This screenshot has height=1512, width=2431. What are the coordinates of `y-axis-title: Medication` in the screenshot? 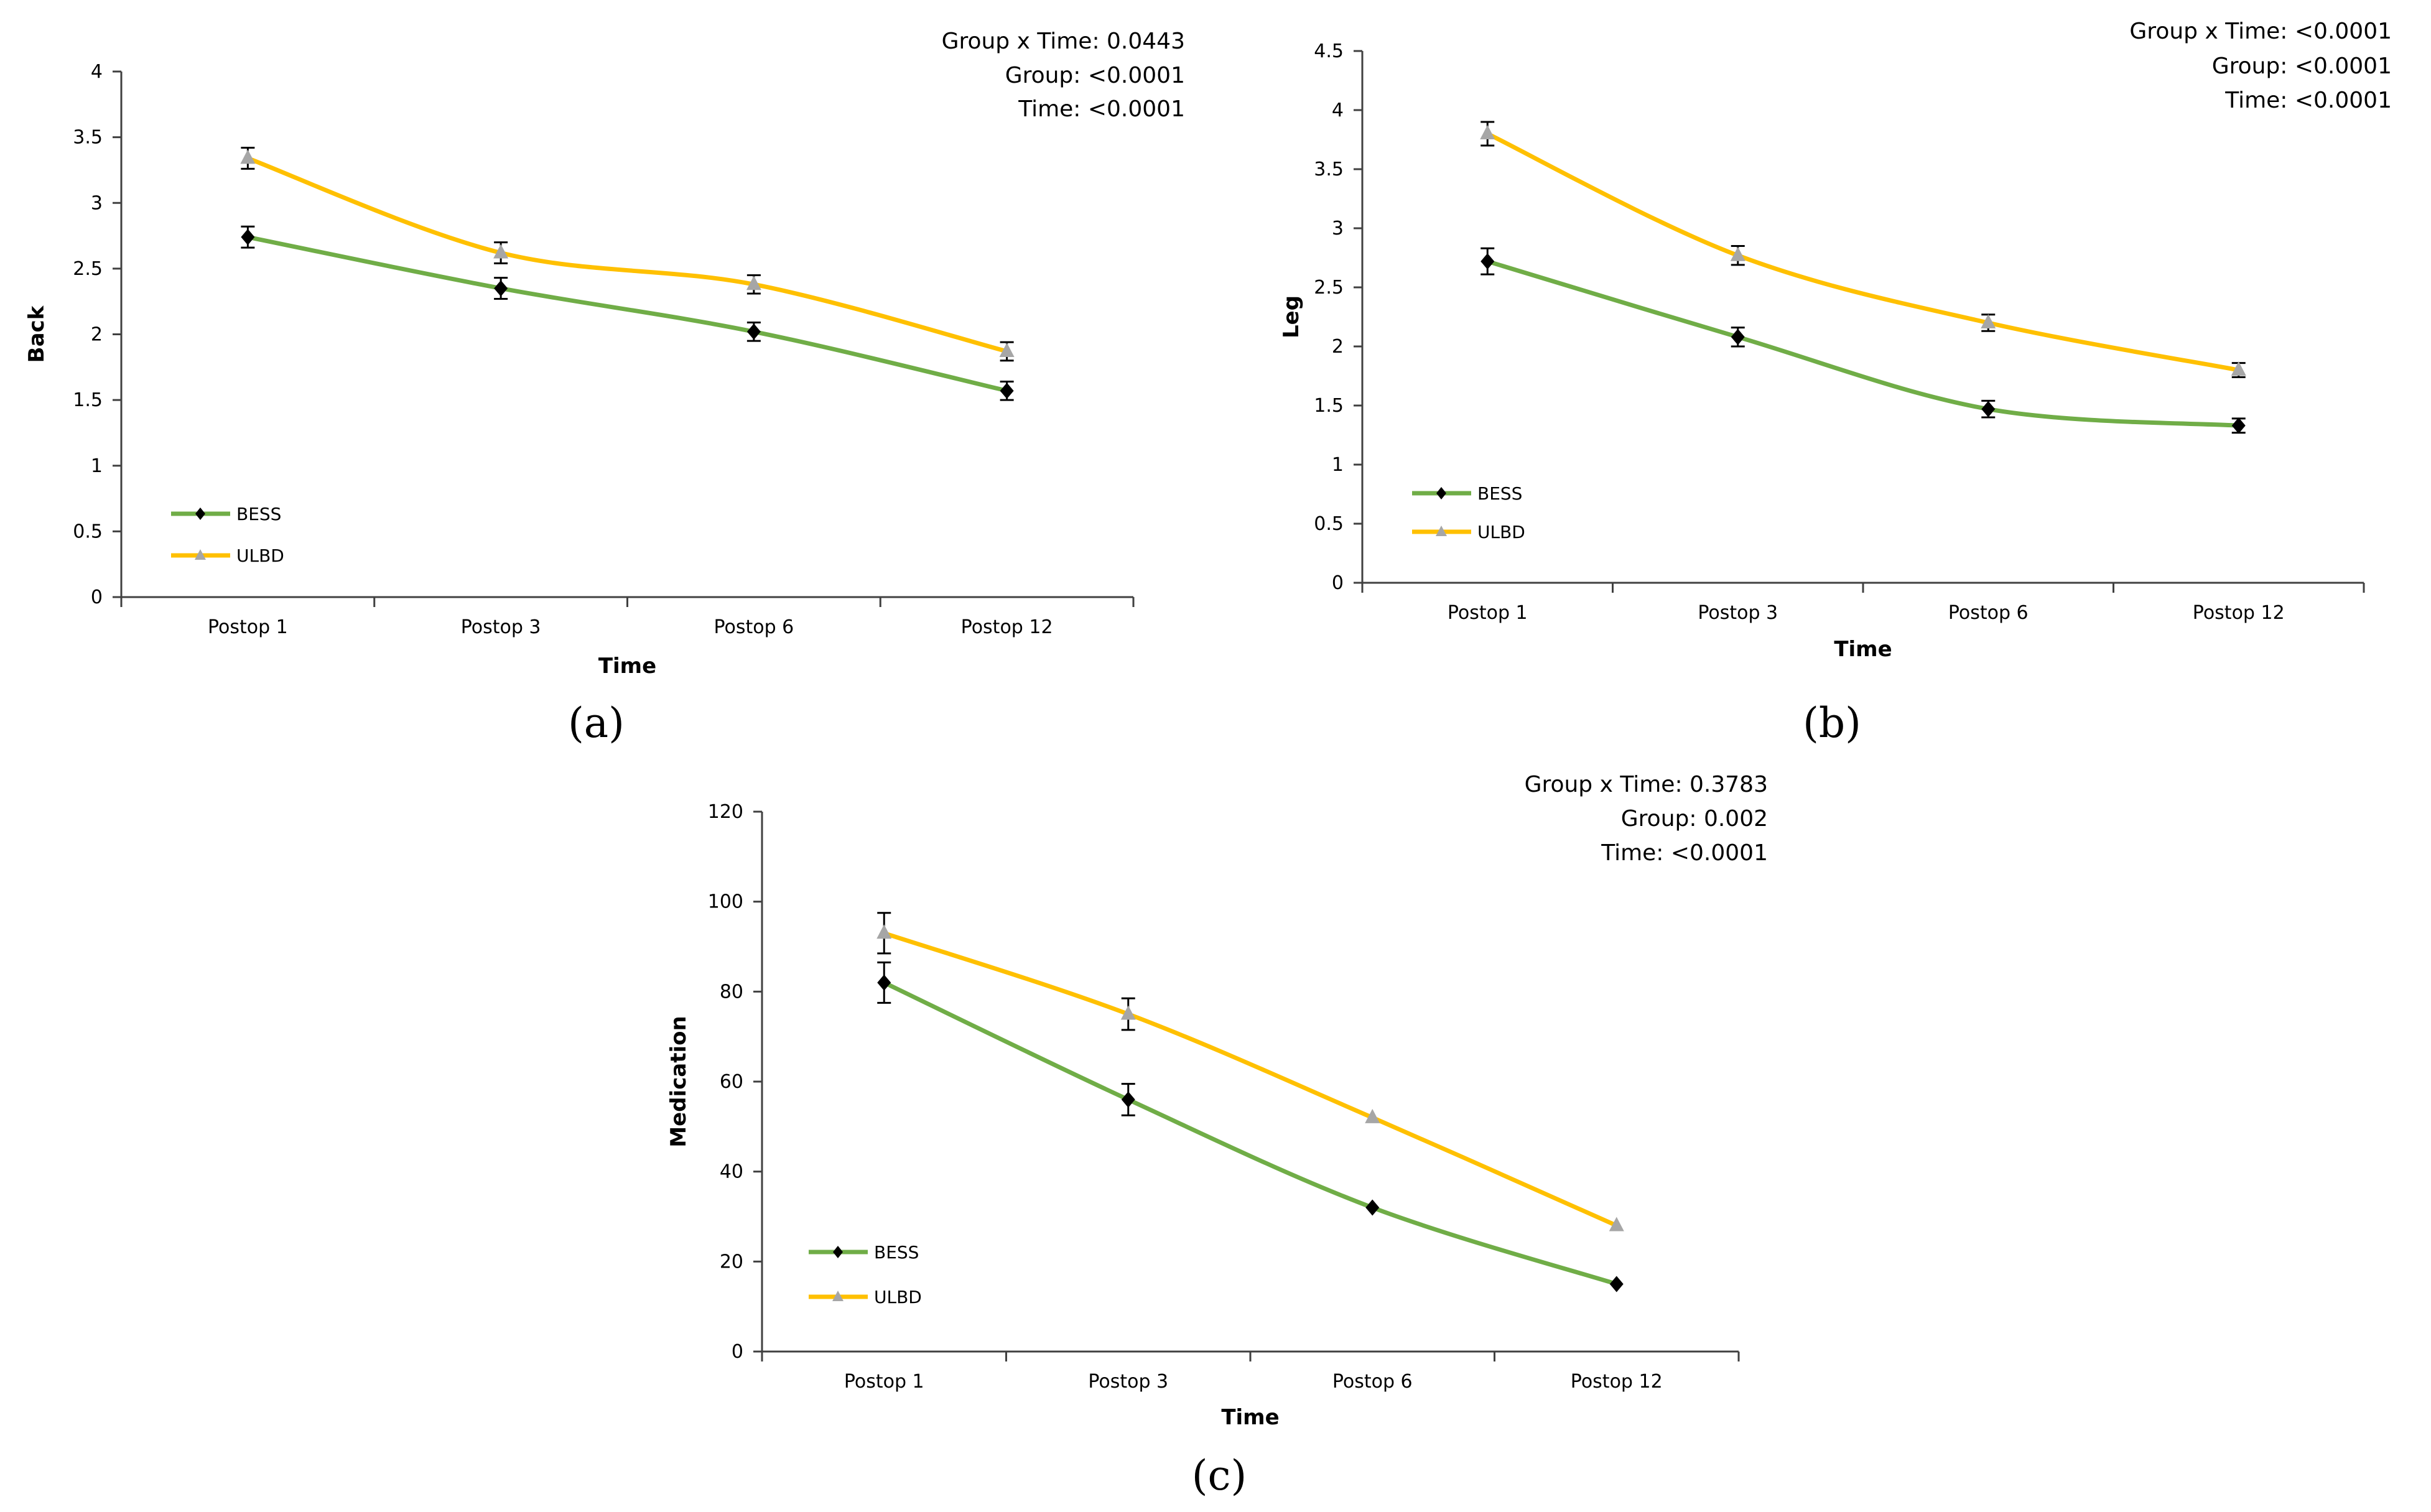 It's located at (678, 1081).